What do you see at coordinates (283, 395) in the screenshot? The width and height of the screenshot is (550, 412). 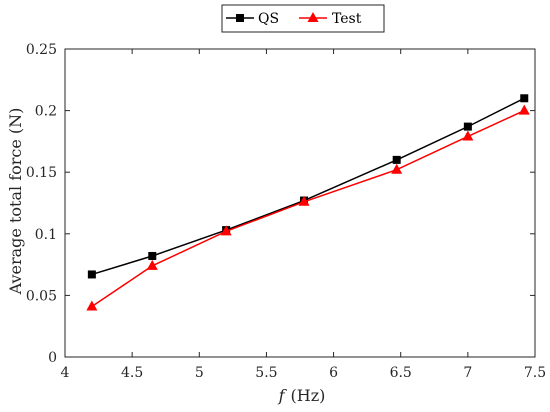 I see `x-axis-label-var: f` at bounding box center [283, 395].